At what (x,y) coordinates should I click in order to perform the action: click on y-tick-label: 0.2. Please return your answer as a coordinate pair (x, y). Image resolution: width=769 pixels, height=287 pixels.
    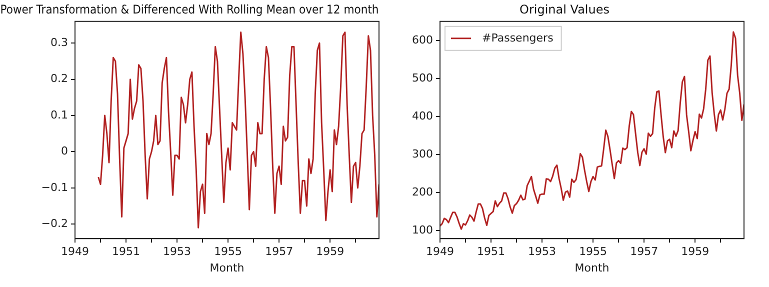
    Looking at the image, I should click on (59, 79).